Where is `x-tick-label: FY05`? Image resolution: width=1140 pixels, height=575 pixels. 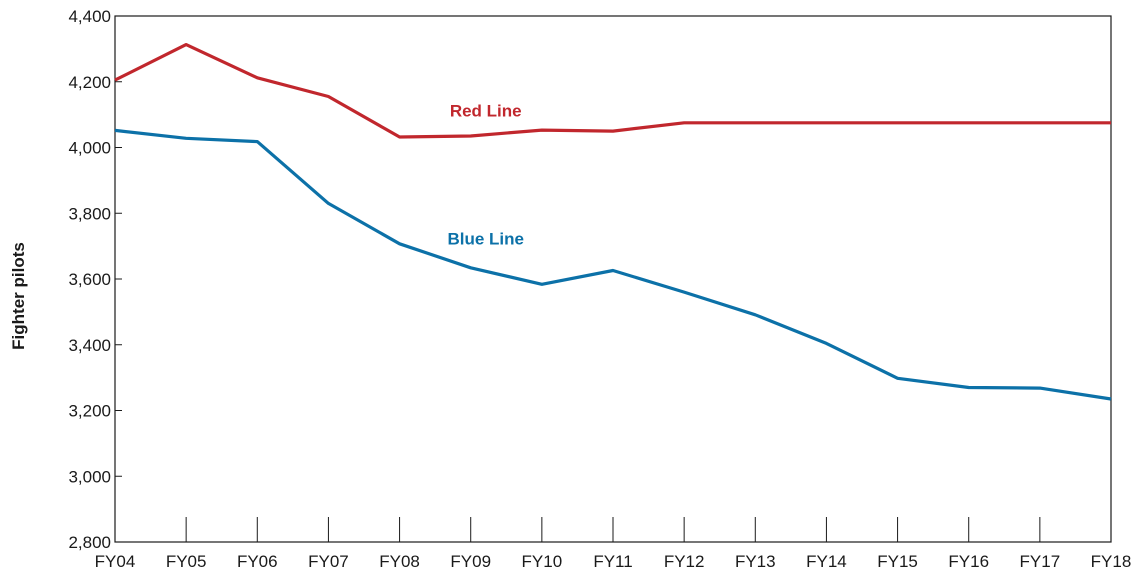
x-tick-label: FY05 is located at coordinates (186, 561).